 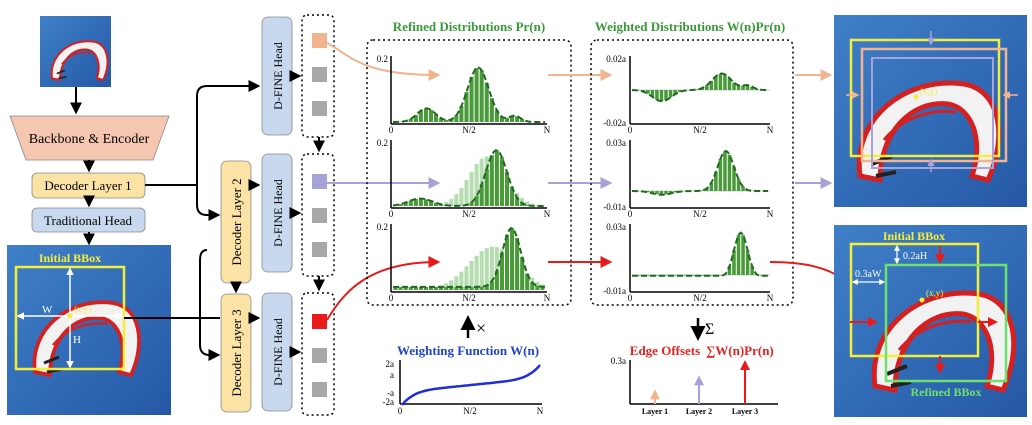 I want to click on weighted-1-xtick-mid: N/2, so click(x=700, y=130).